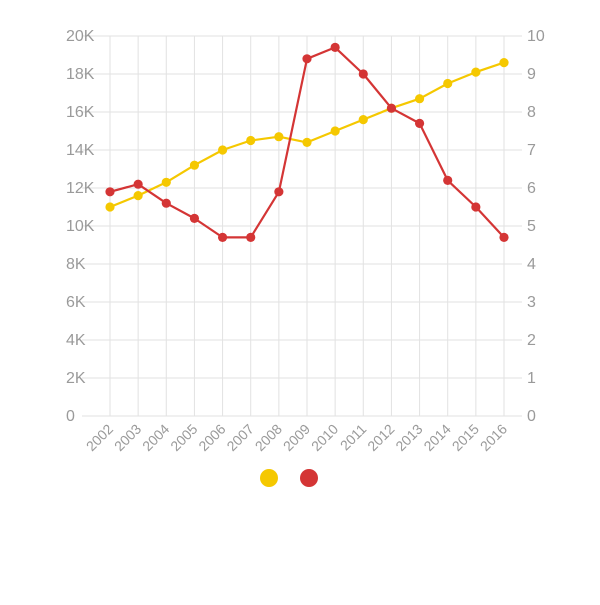 This screenshot has width=600, height=605. I want to click on y-right-tick-label: 0, so click(531, 416).